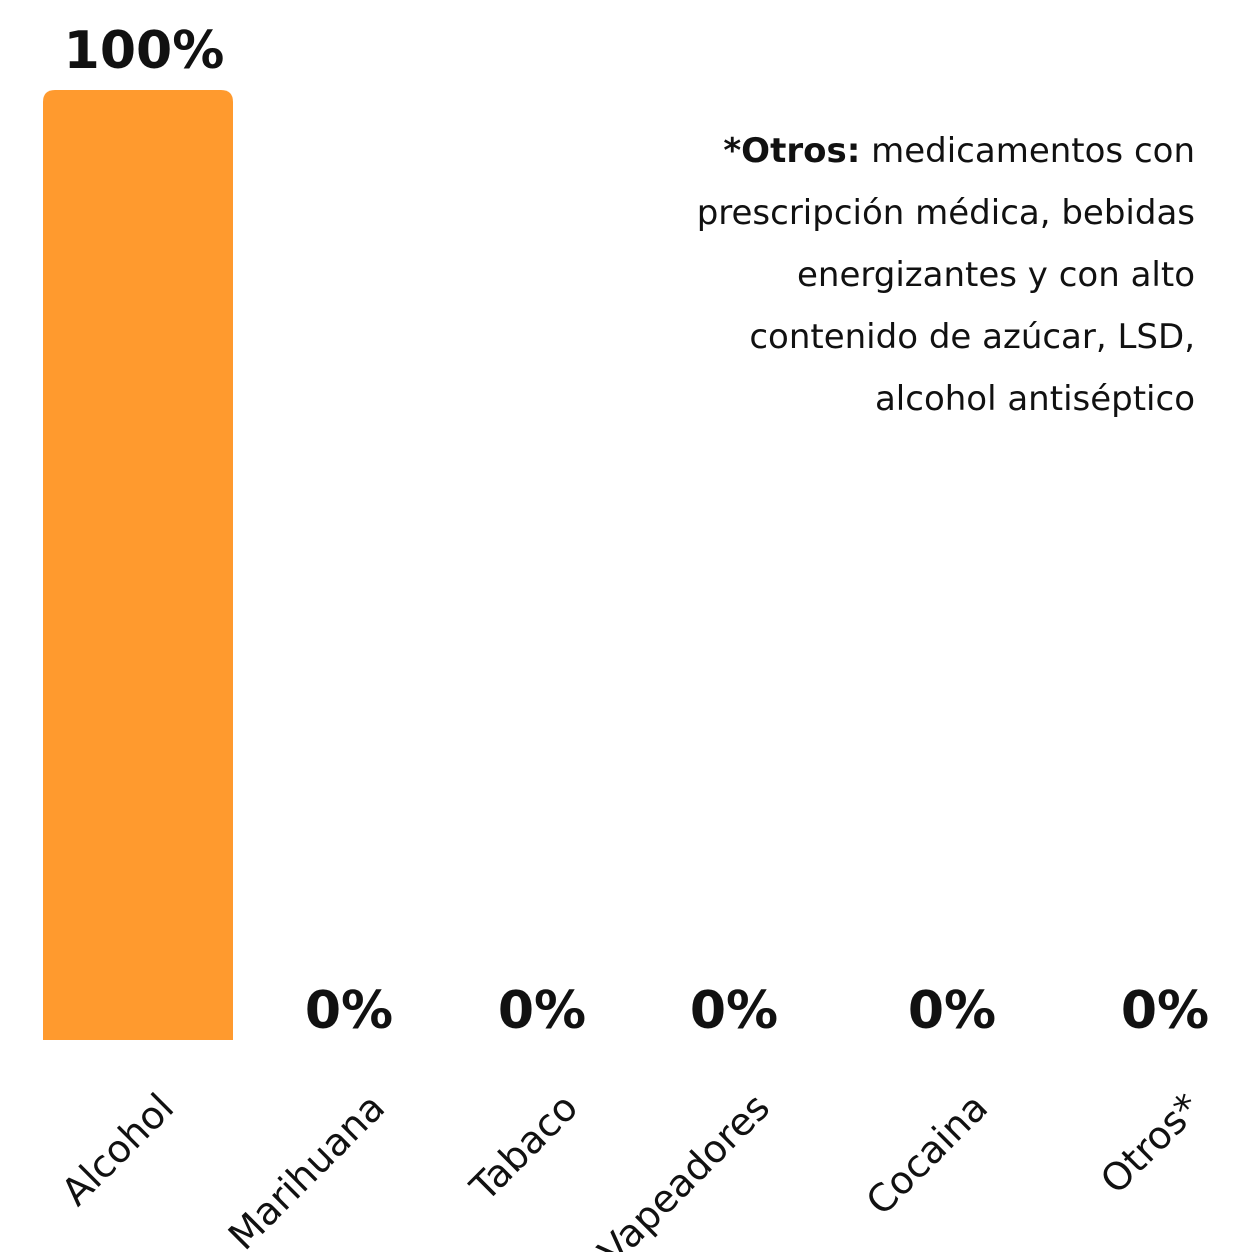 Image resolution: width=1253 pixels, height=1252 pixels. What do you see at coordinates (1150, 1143) in the screenshot?
I see `category-label: Otros*` at bounding box center [1150, 1143].